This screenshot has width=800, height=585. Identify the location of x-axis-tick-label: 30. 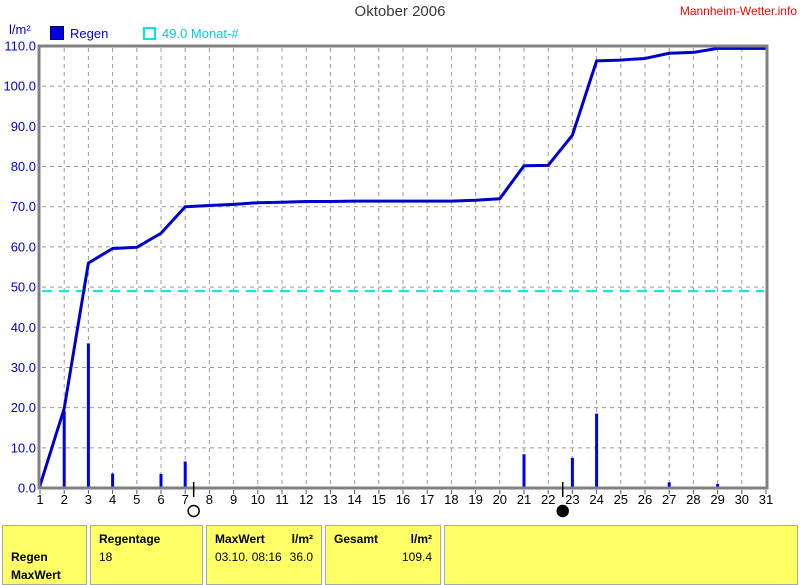
(742, 499).